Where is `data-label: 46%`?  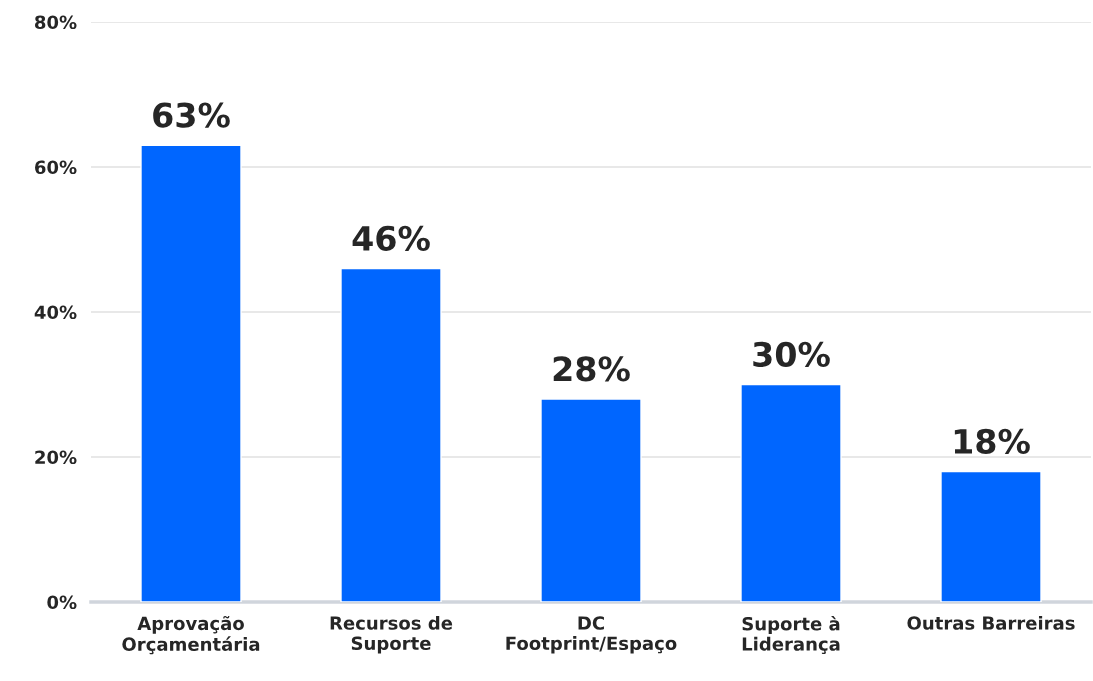
data-label: 46% is located at coordinates (391, 238).